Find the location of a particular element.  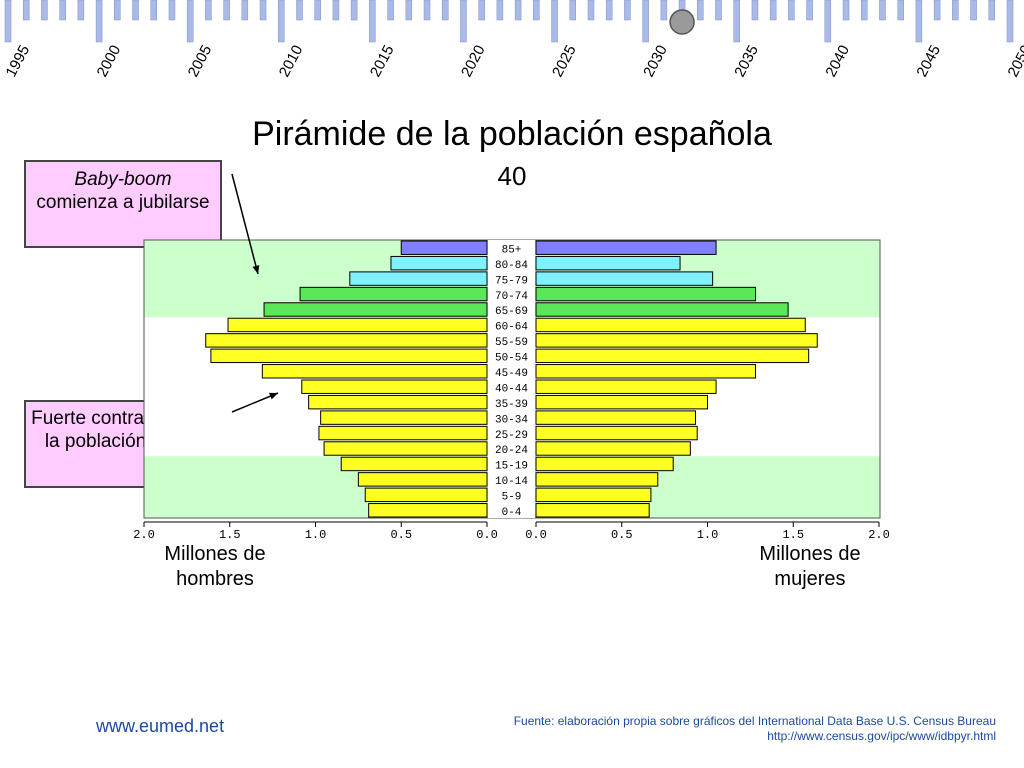

arrow-working-population-head is located at coordinates (273, 396).